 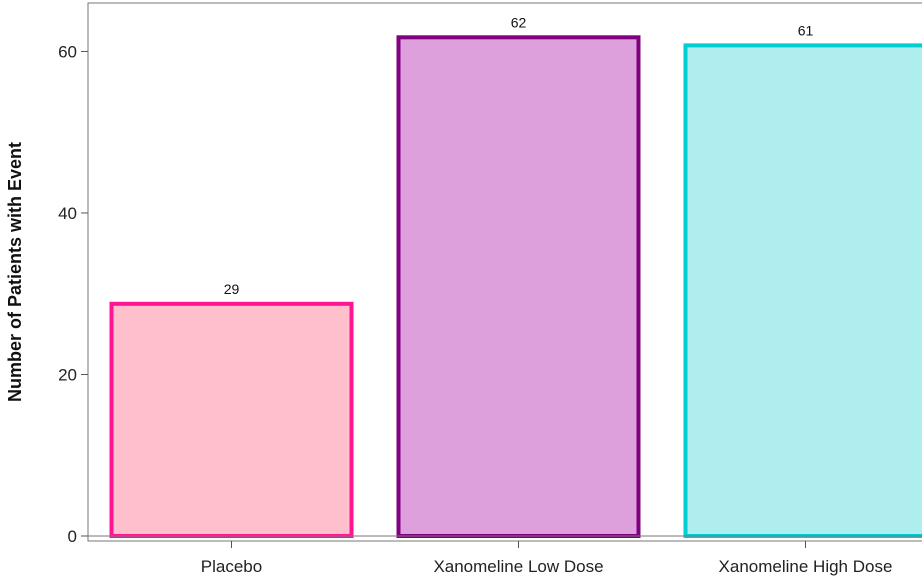 What do you see at coordinates (232, 289) in the screenshot?
I see `data-label: 29` at bounding box center [232, 289].